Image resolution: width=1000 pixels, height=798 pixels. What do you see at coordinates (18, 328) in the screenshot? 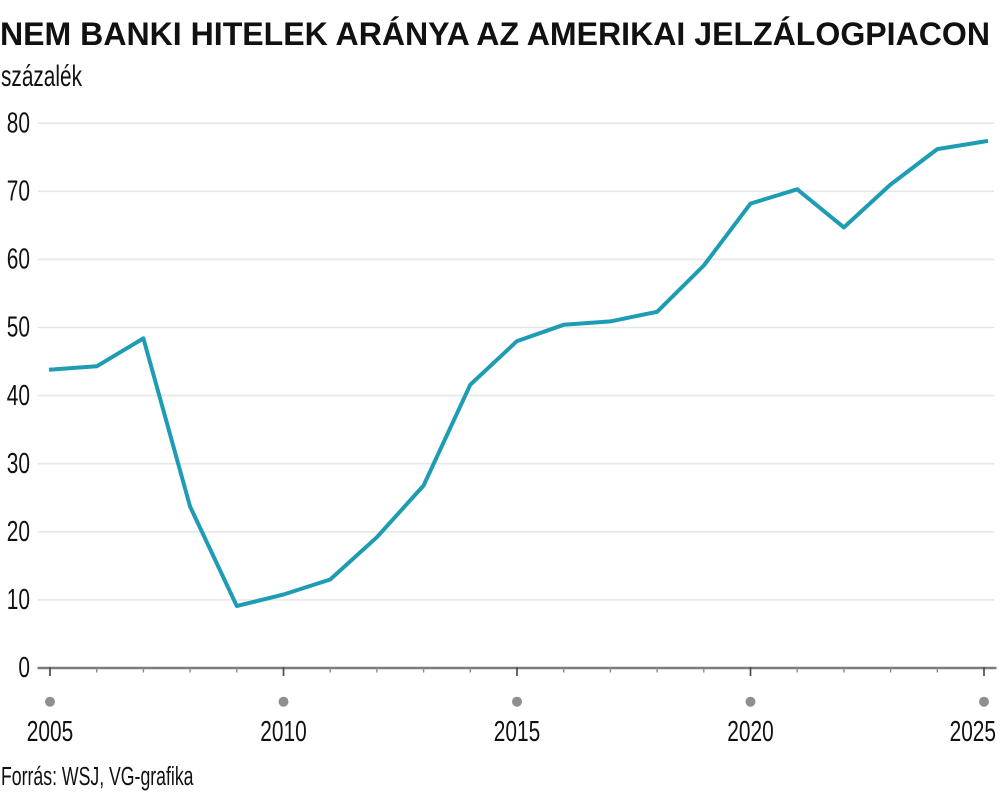
I see `svg-text: 50` at bounding box center [18, 328].